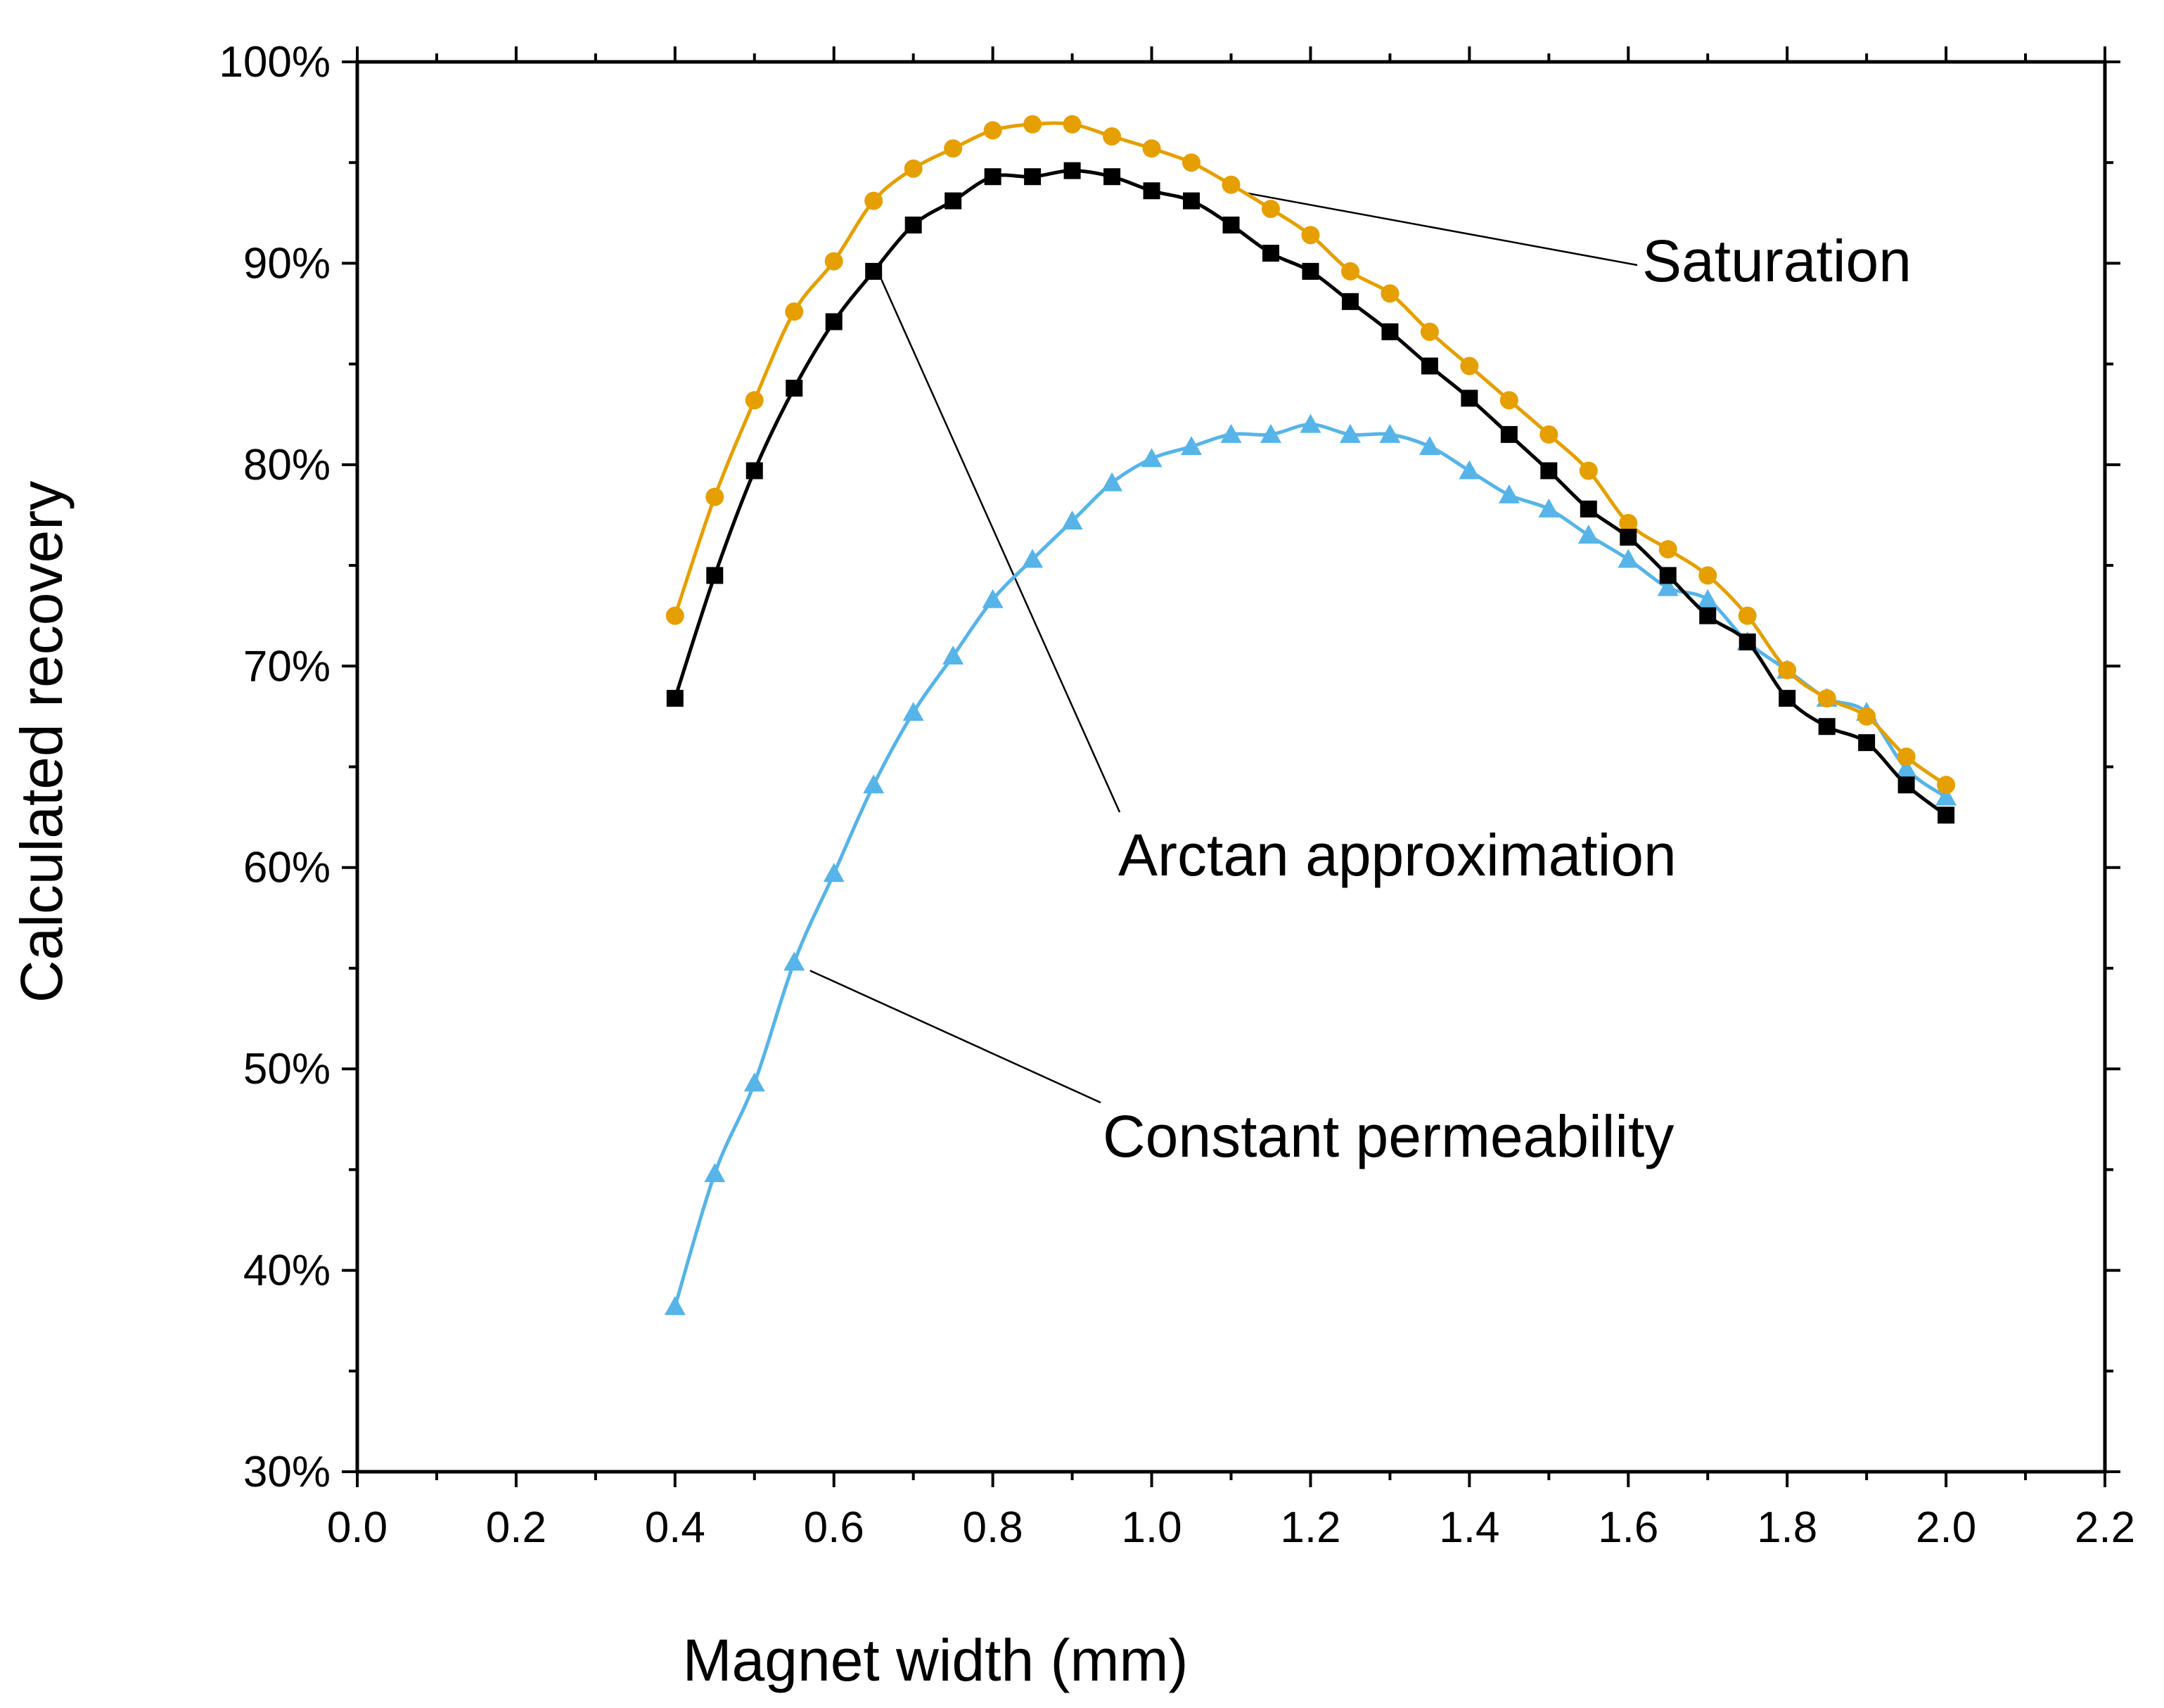 Image resolution: width=2164 pixels, height=1708 pixels. What do you see at coordinates (1388, 1136) in the screenshot?
I see `annotation-constant-permeability: Constant permeability` at bounding box center [1388, 1136].